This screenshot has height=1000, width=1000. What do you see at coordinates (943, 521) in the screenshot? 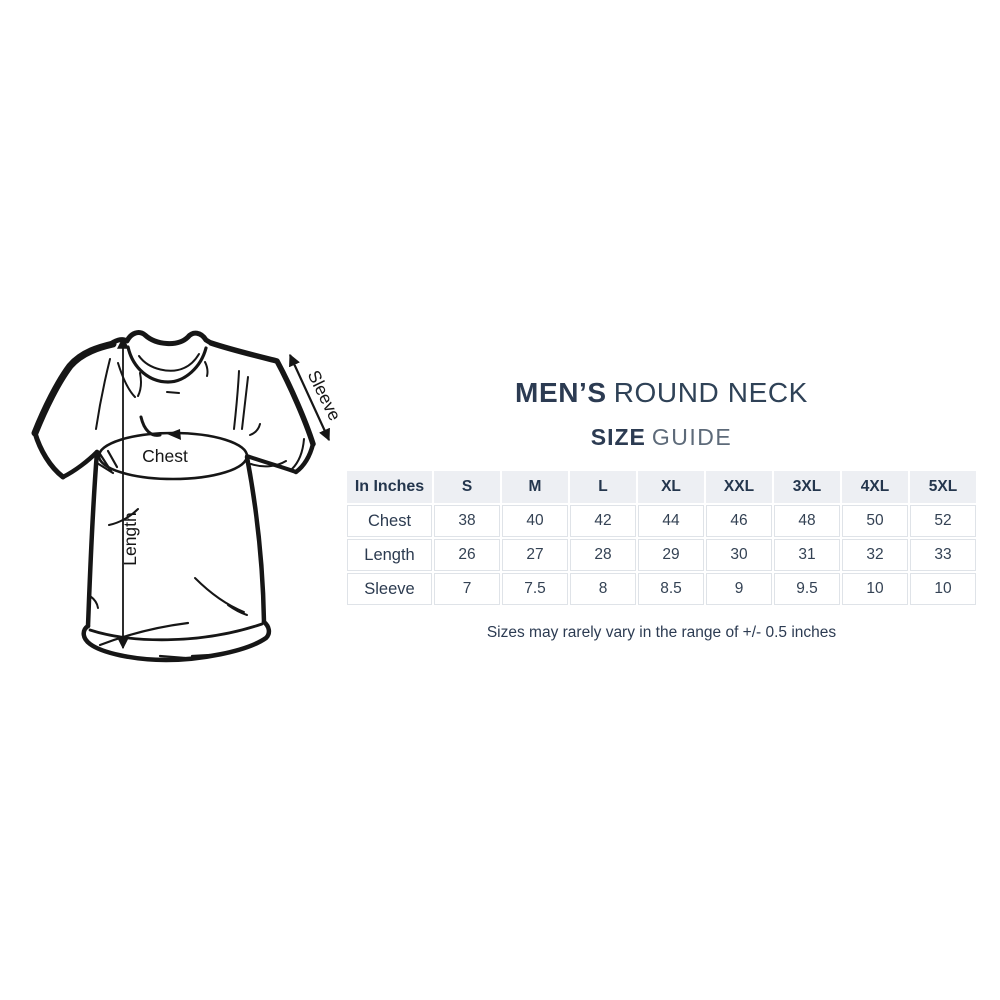
I see `size-cell: 52` at bounding box center [943, 521].